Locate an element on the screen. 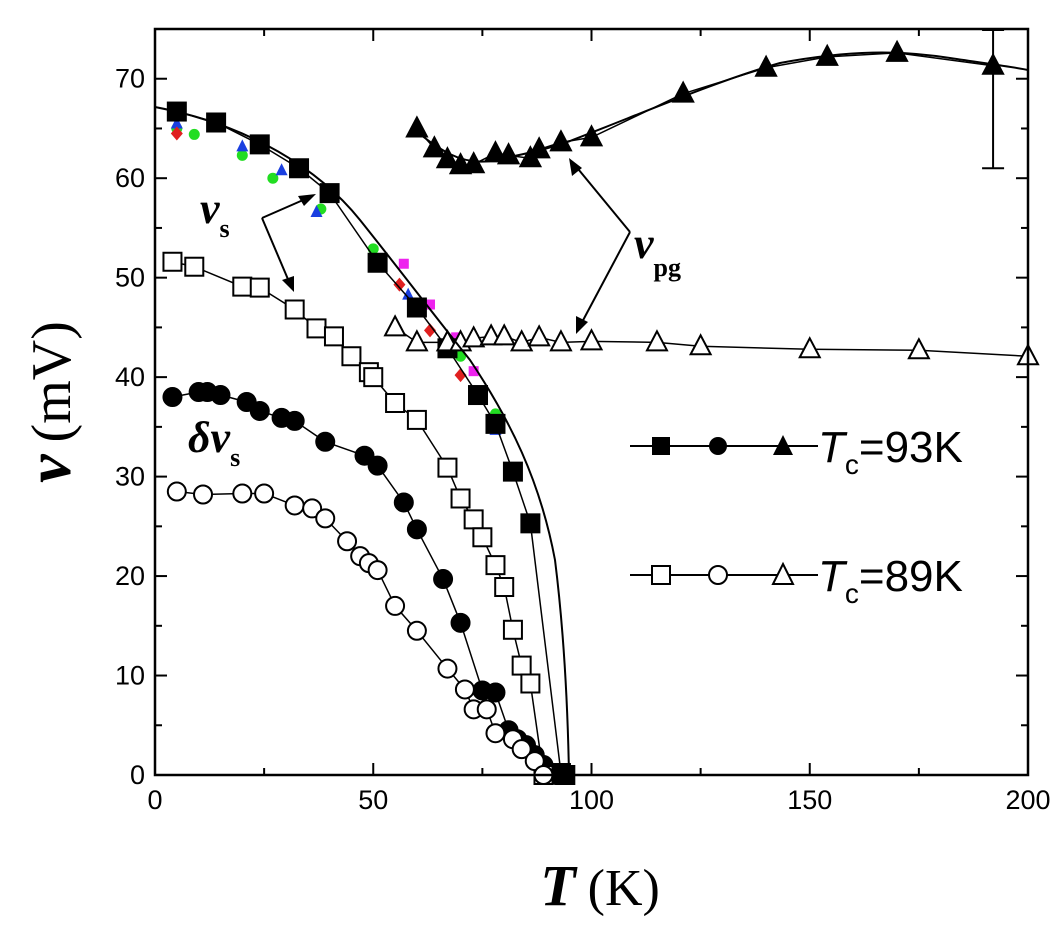 The width and height of the screenshot is (1053, 943). legend-marker-circle-open is located at coordinates (718, 575).